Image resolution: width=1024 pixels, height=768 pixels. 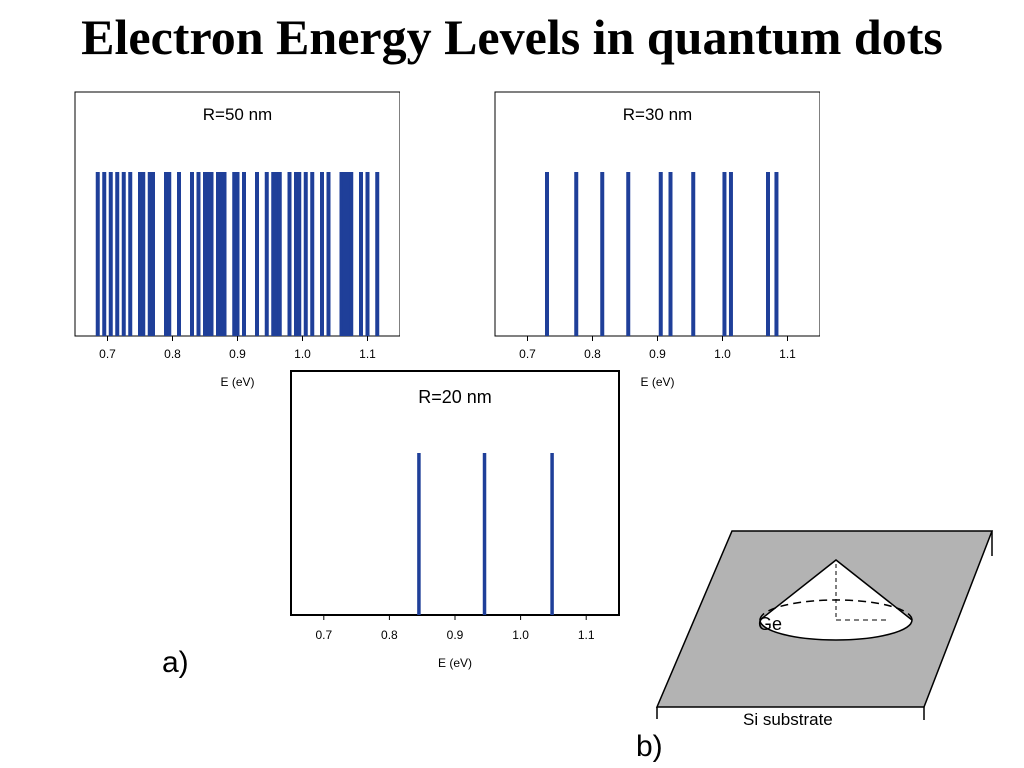 What do you see at coordinates (172, 354) in the screenshot?
I see `chart-r50-tick-label-1: 0.8` at bounding box center [172, 354].